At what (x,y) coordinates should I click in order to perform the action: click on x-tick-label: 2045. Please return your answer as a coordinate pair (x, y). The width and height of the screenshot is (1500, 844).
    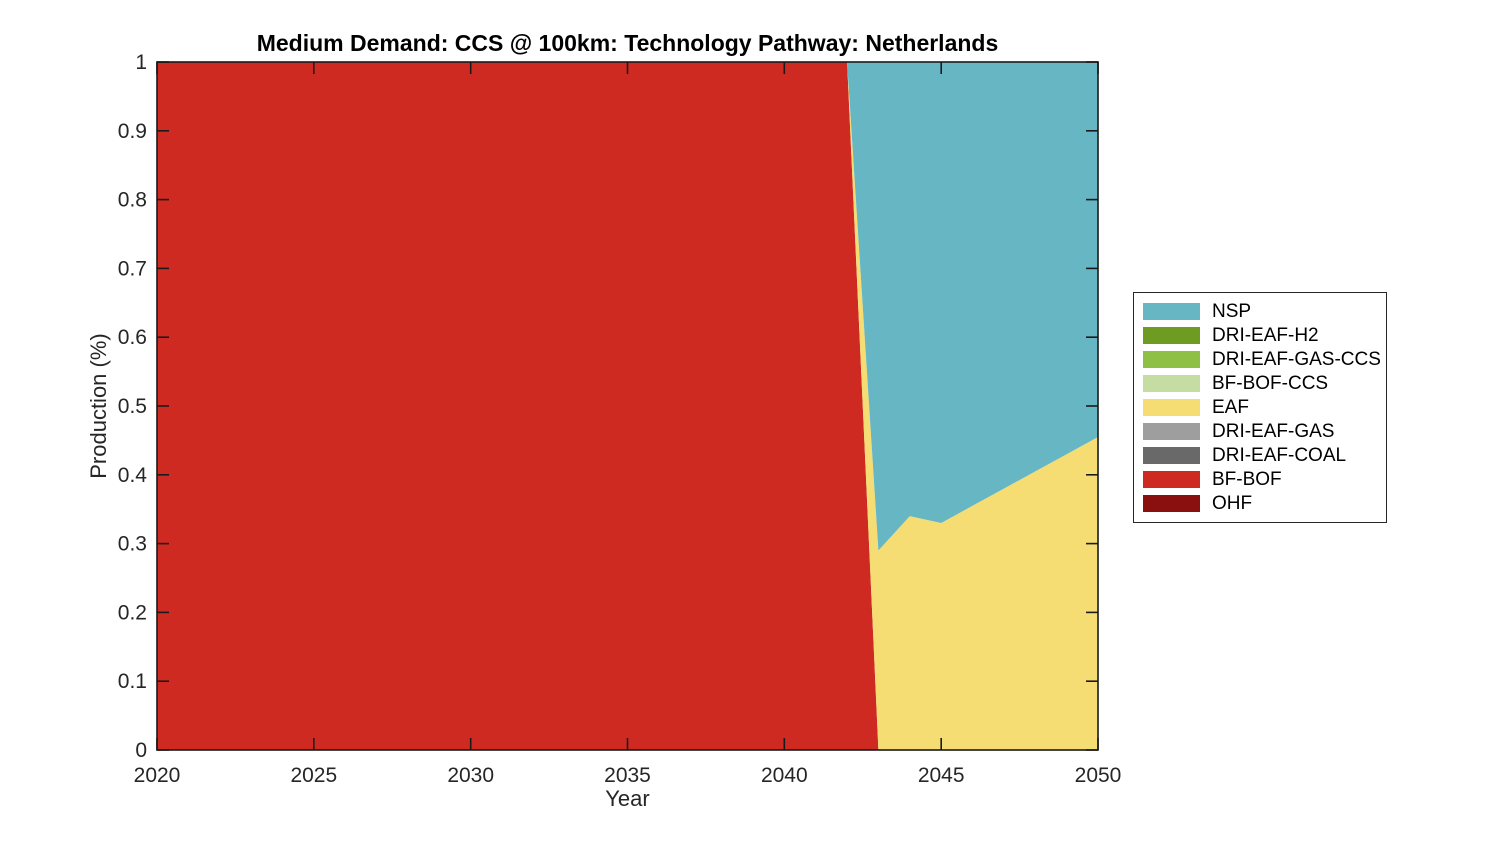
    Looking at the image, I should click on (941, 775).